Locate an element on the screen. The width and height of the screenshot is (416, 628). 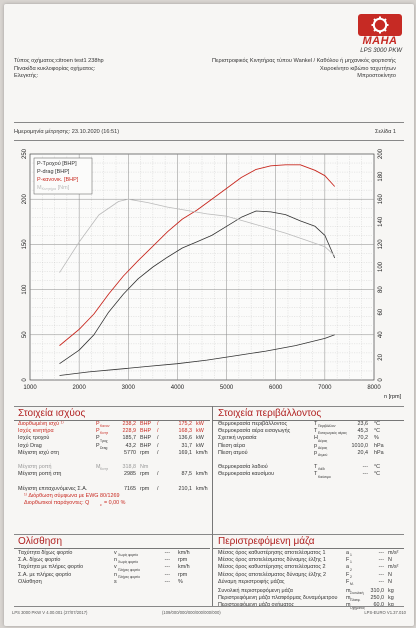
symbol-subscript: 2 is located at coordinates (351, 576).